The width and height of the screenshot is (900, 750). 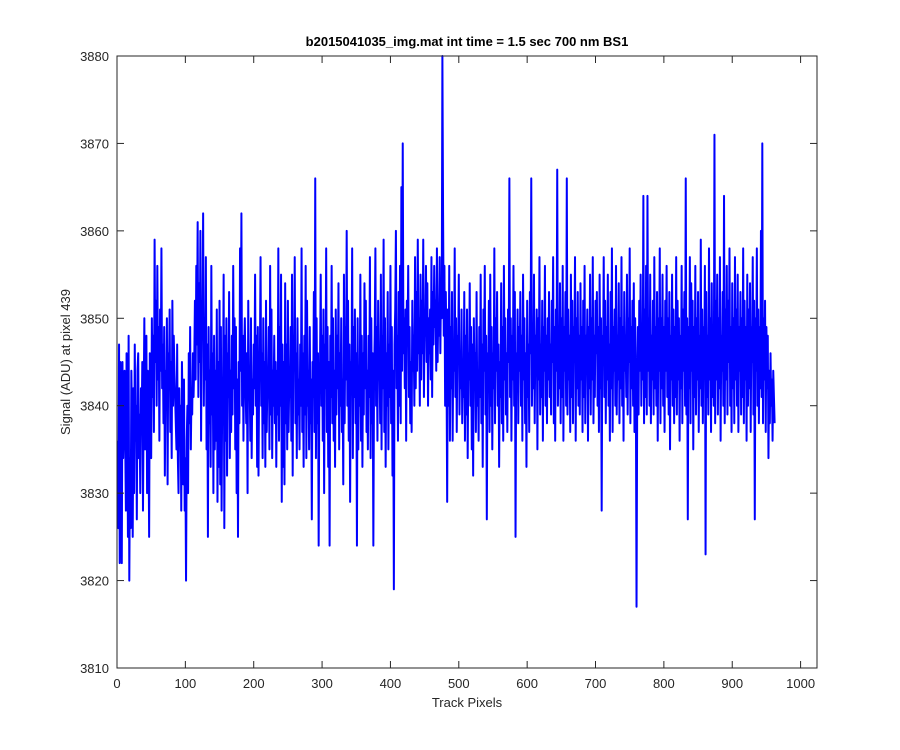 What do you see at coordinates (527, 683) in the screenshot?
I see `x-tick-label-600: 600` at bounding box center [527, 683].